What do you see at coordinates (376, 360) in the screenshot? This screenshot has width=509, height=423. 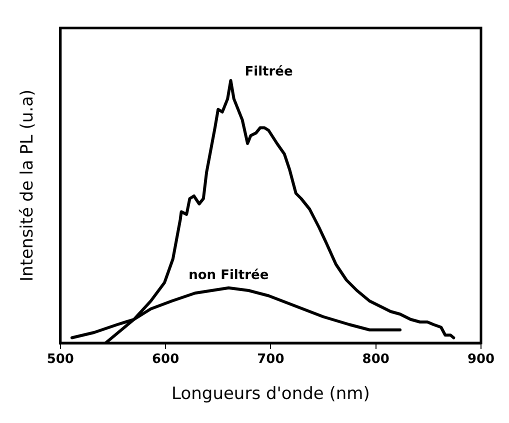 I see `x-tick-label: 800` at bounding box center [376, 360].